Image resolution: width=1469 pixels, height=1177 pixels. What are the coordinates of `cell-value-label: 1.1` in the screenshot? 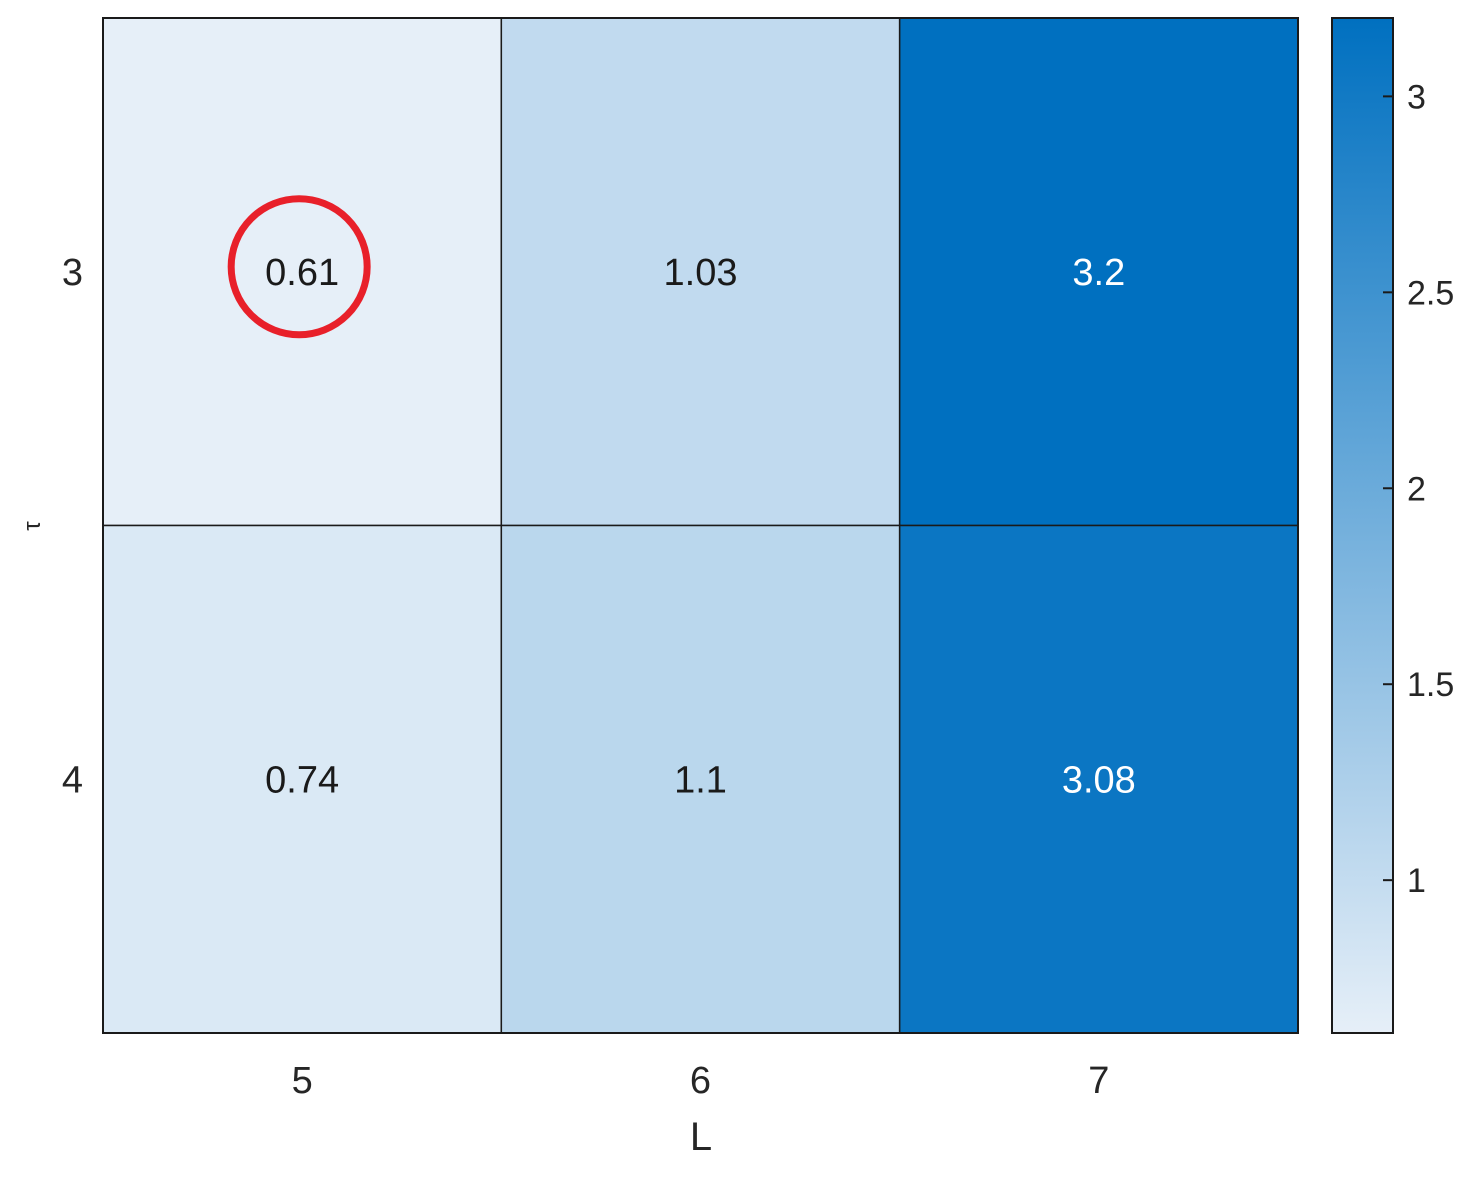 It's located at (700, 780).